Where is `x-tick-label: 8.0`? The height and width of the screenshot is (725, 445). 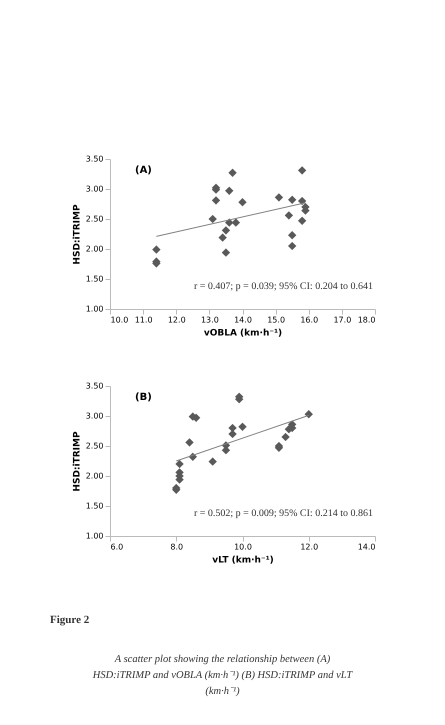
x-tick-label: 8.0 is located at coordinates (177, 547).